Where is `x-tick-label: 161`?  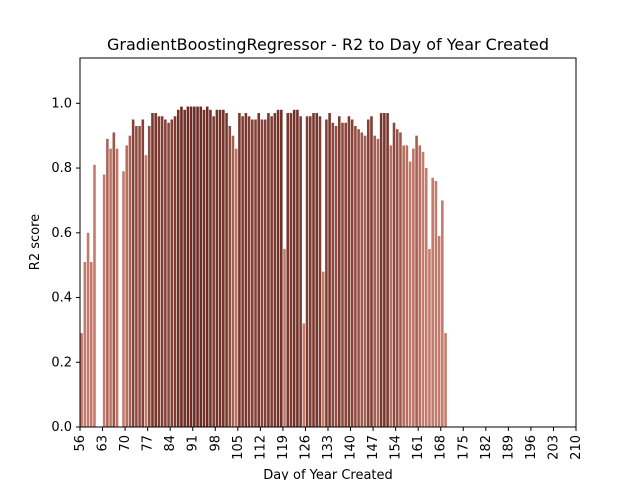
x-tick-label: 161 is located at coordinates (418, 447).